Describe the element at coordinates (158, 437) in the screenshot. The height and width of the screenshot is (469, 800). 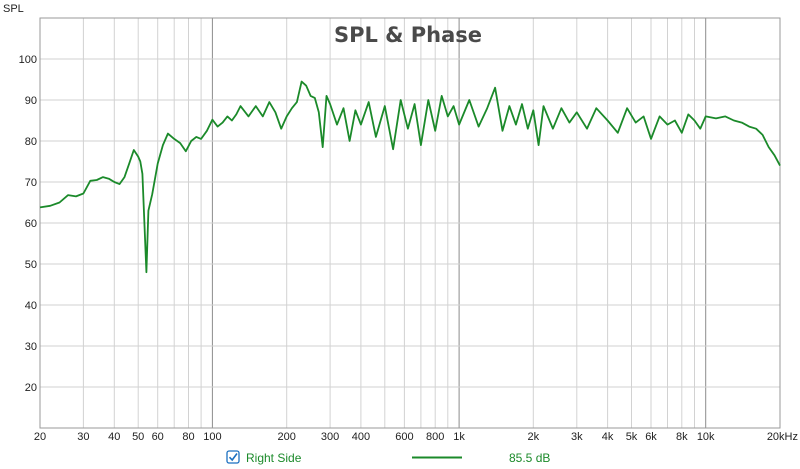
I see `x-tick-label: 60` at that location.